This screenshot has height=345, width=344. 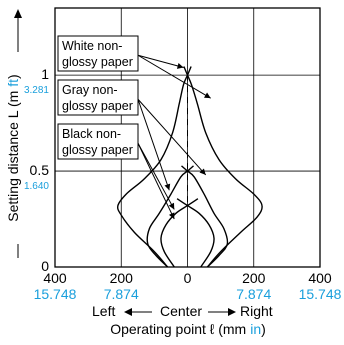 I want to click on x-direction-left: Left, so click(x=103, y=311).